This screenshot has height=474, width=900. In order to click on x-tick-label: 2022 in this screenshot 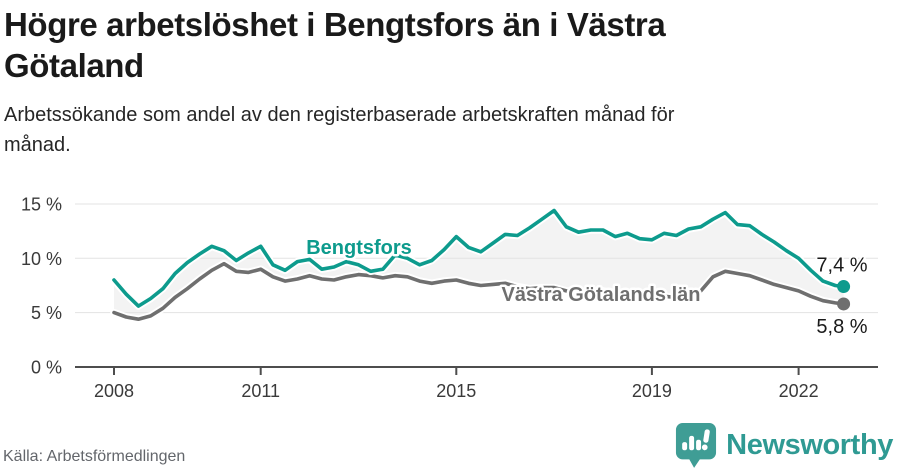, I will do `click(799, 391)`.